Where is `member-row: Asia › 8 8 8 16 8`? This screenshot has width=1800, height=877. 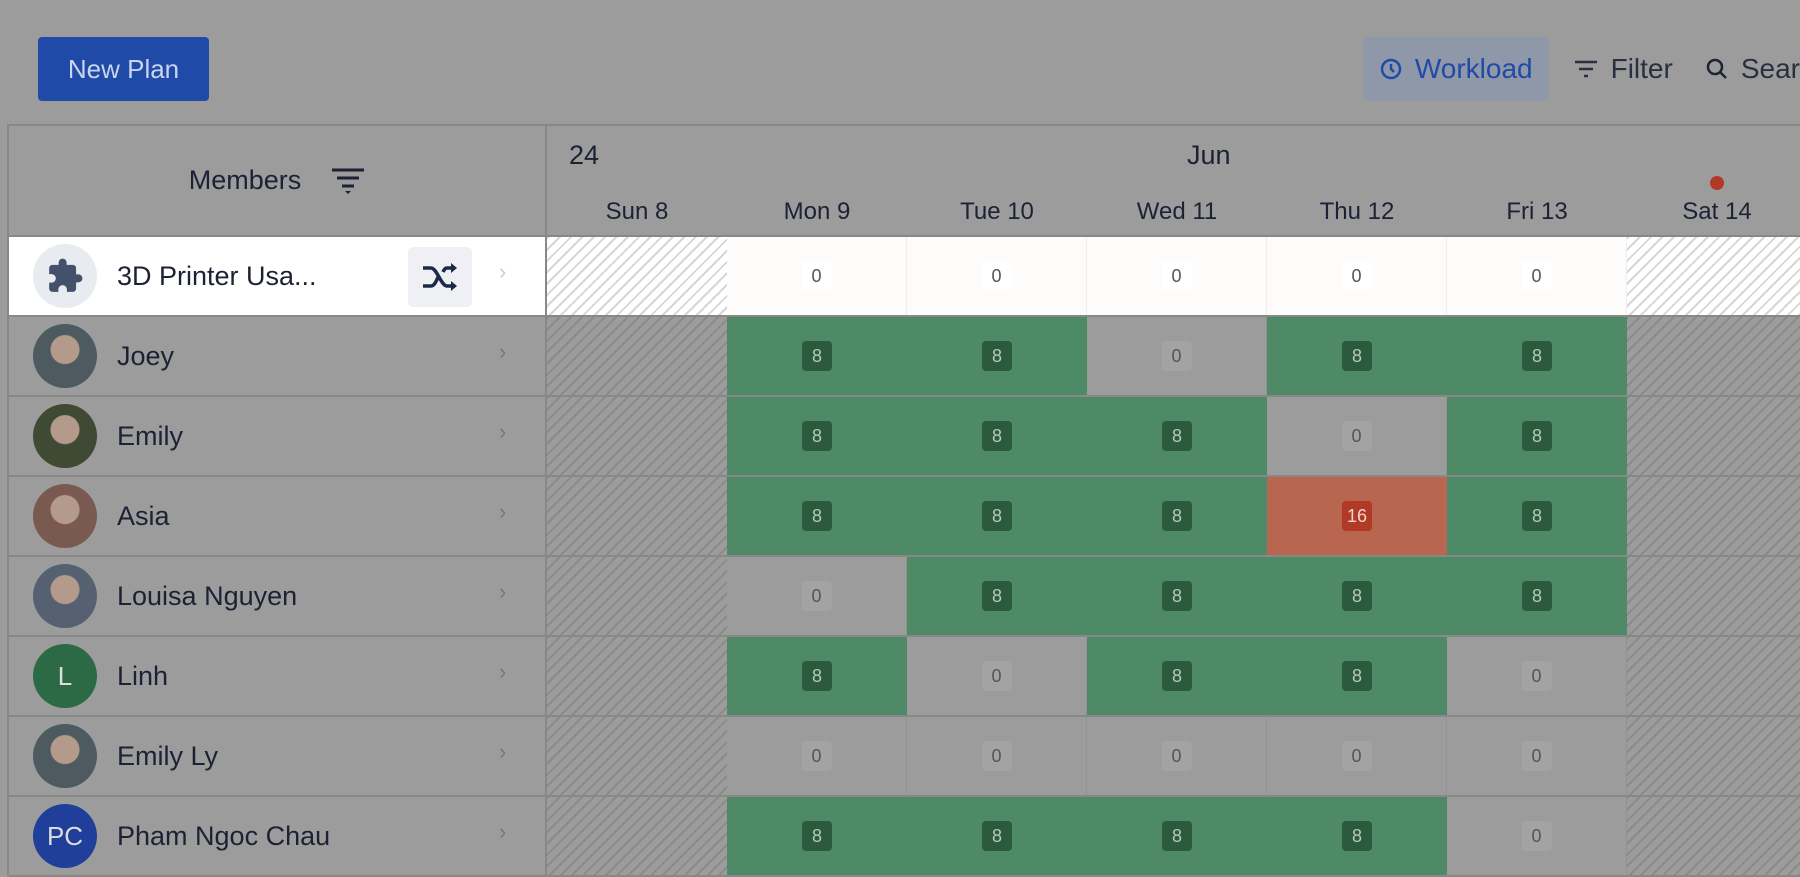 member-row: Asia › 8 8 8 16 8 is located at coordinates (904, 517).